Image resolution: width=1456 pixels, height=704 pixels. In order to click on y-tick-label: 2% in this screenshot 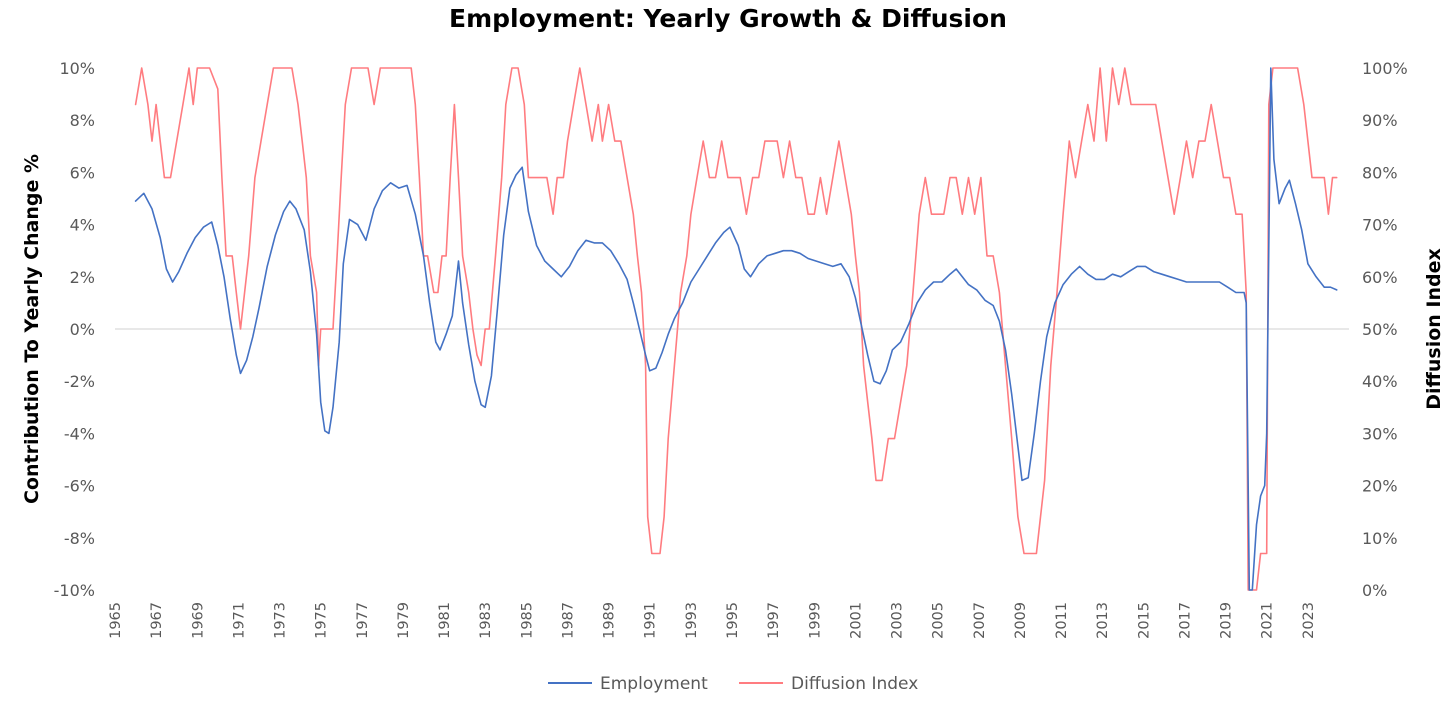, I will do `click(82, 277)`.